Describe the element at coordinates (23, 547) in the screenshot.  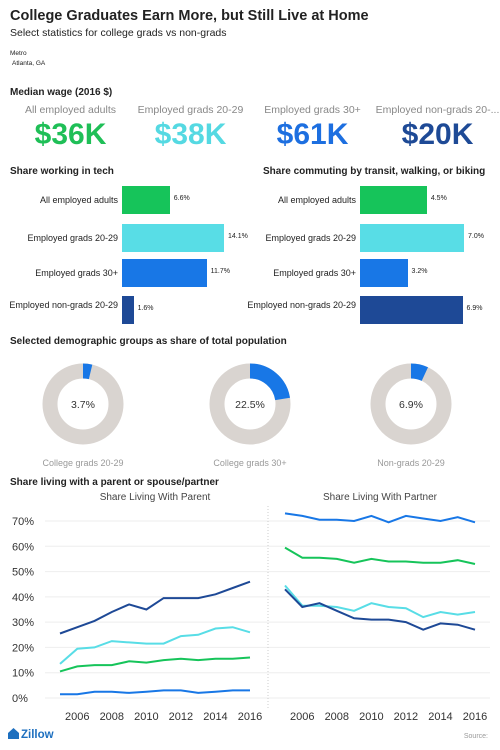
I see `y-tick-label: 60%` at that location.